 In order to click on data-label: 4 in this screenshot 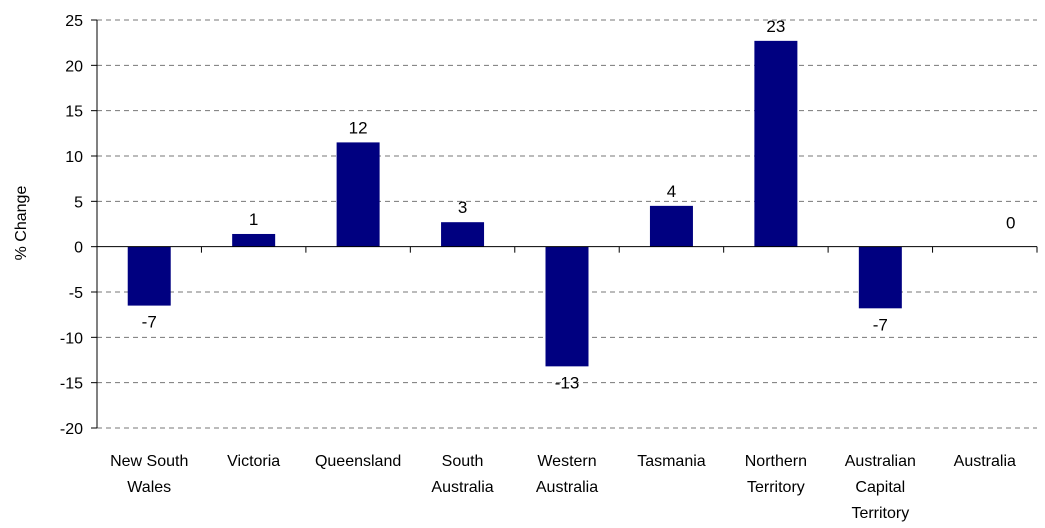, I will do `click(671, 191)`.